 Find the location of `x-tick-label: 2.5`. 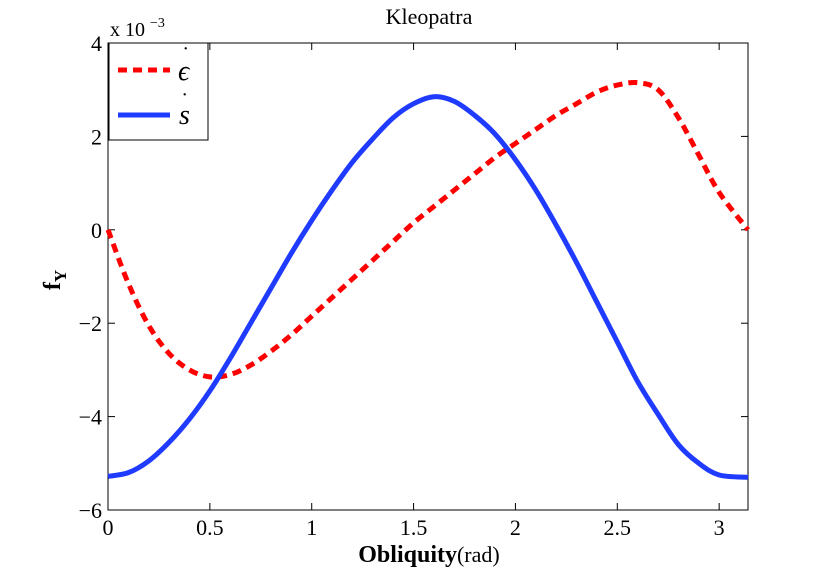

x-tick-label: 2.5 is located at coordinates (618, 527).